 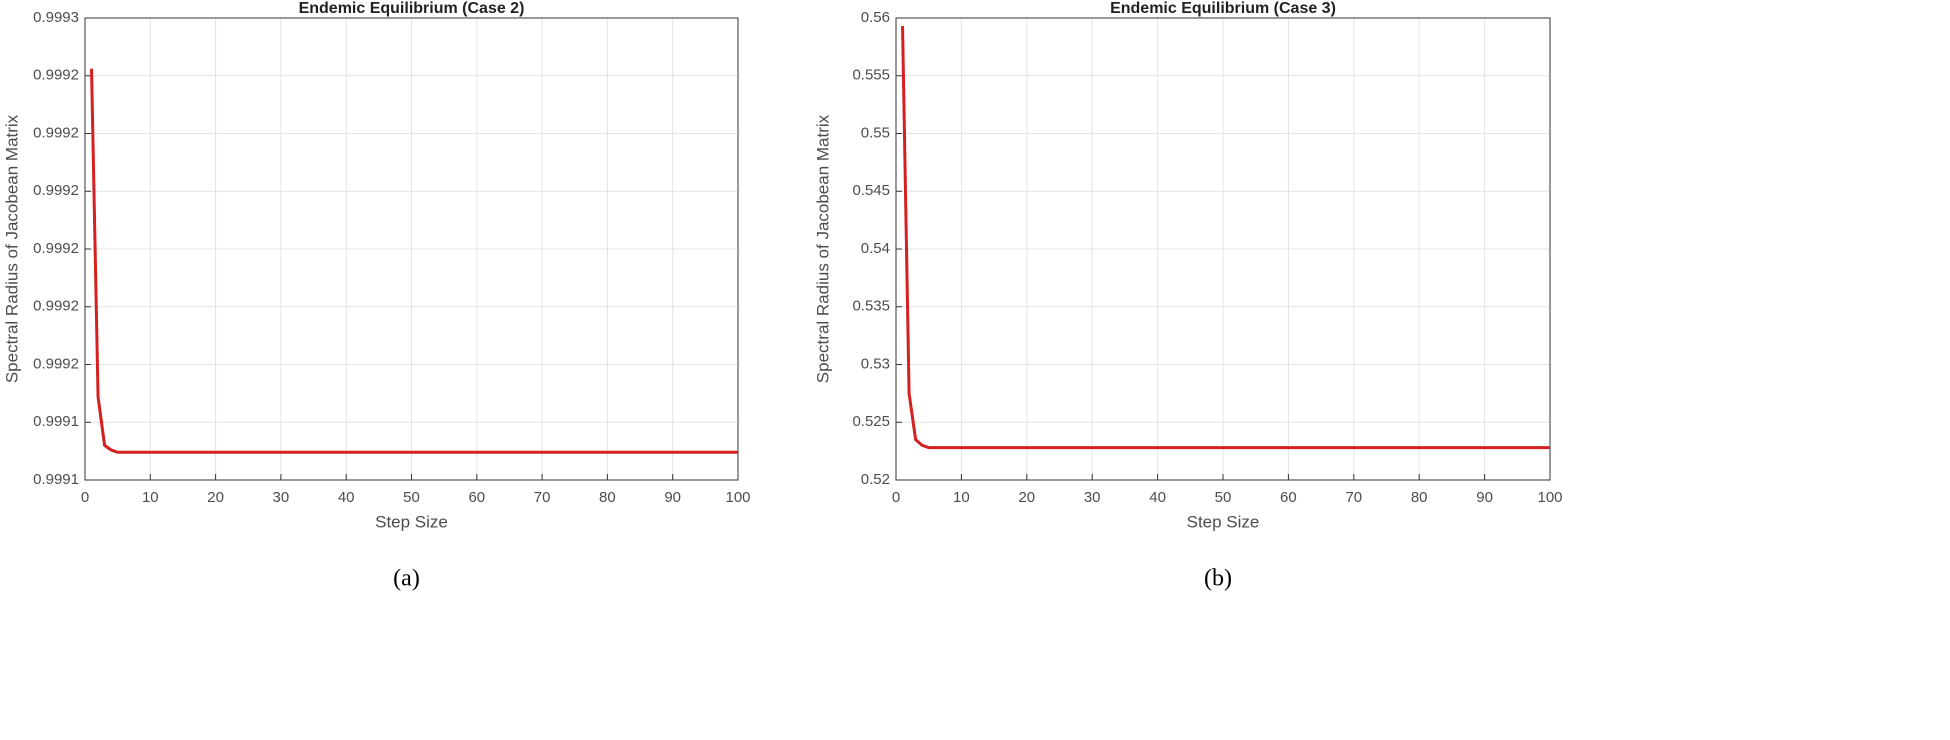 What do you see at coordinates (56, 17) in the screenshot?
I see `y-tick-label: 0.9993` at bounding box center [56, 17].